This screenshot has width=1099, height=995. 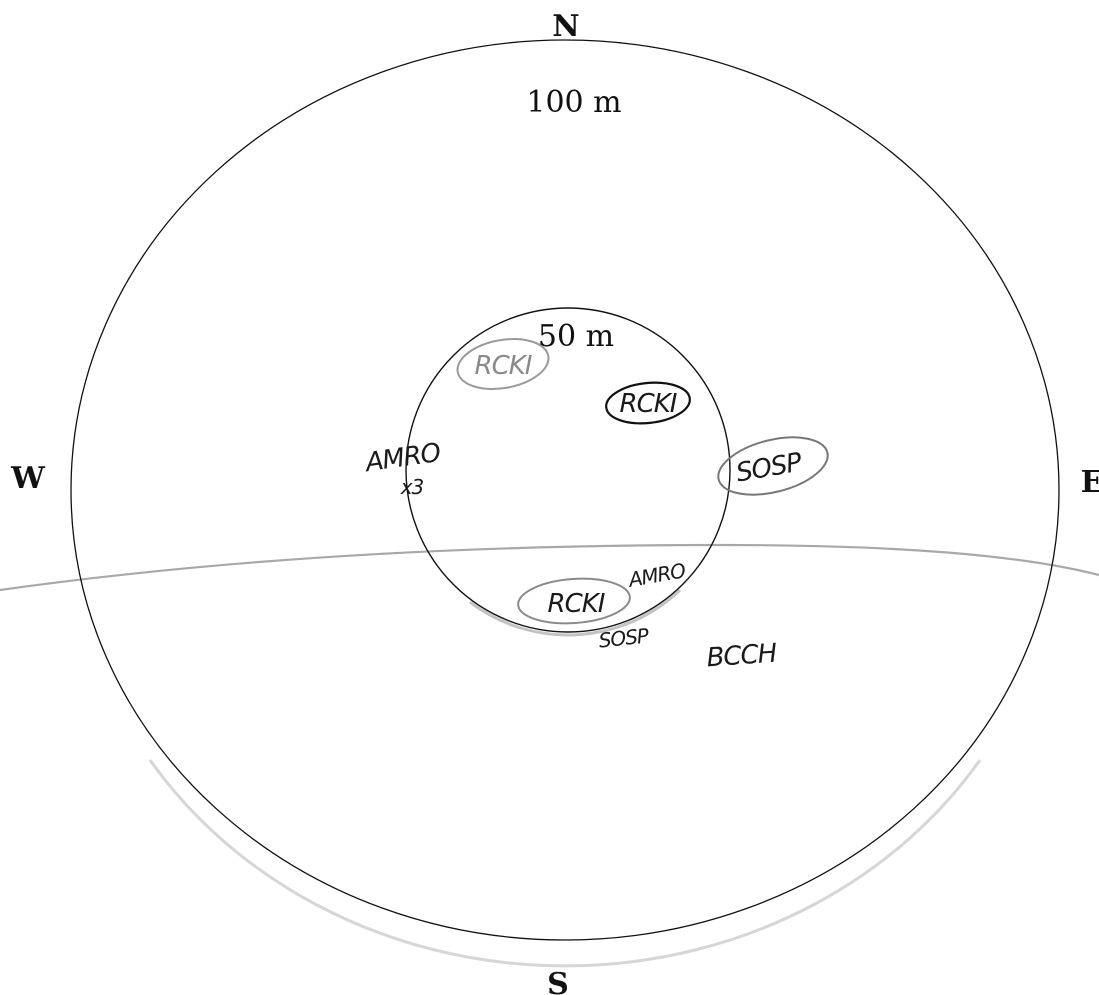 What do you see at coordinates (28, 478) in the screenshot?
I see `compass-west-label: W` at bounding box center [28, 478].